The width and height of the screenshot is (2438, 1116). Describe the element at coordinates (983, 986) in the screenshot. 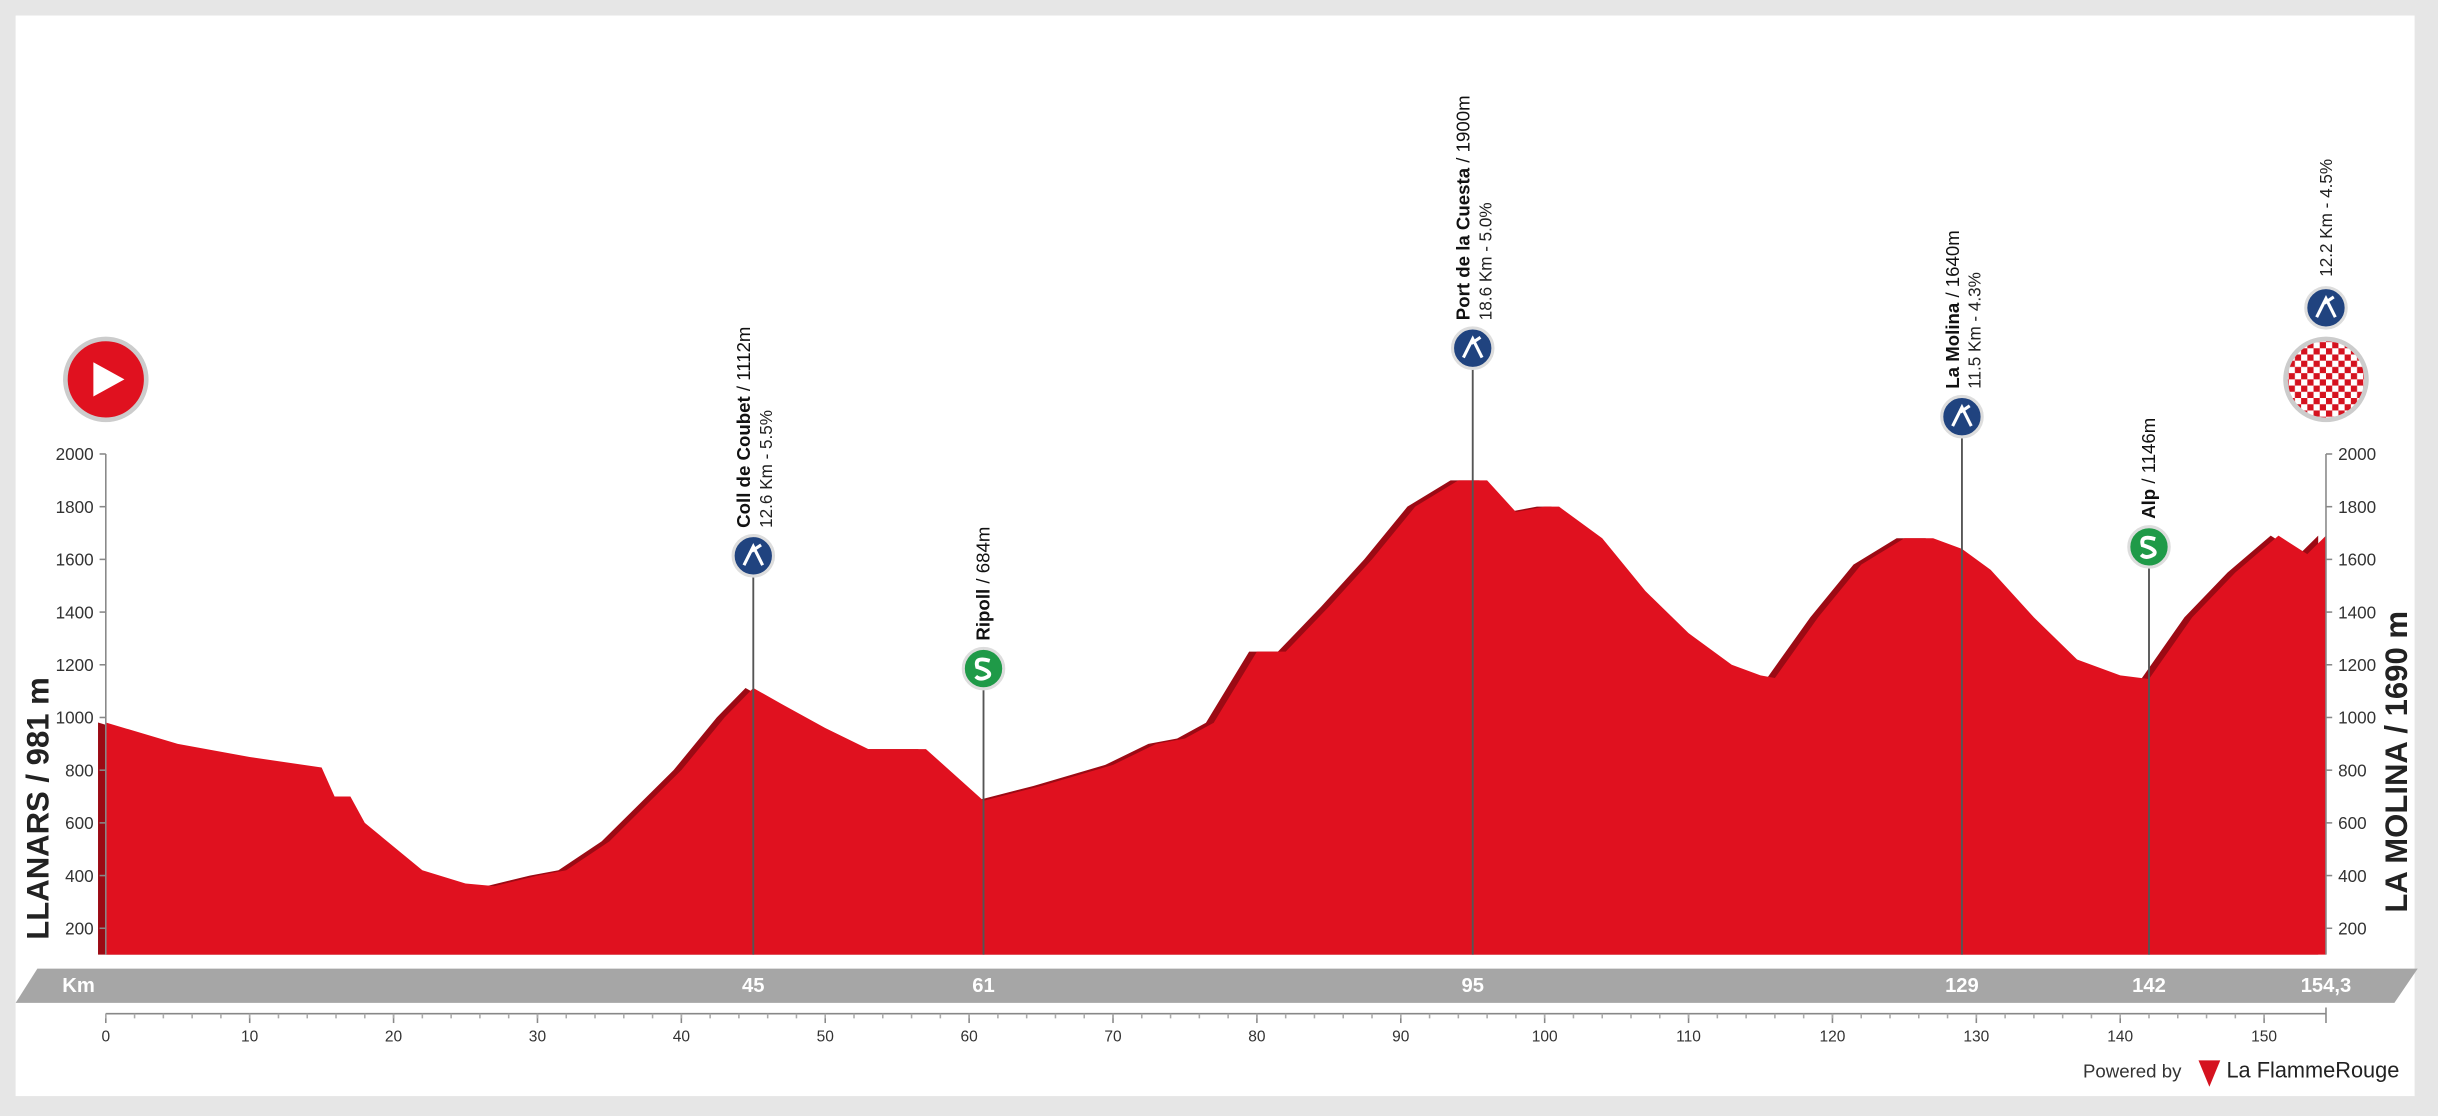

I see `km-mark: 61` at that location.